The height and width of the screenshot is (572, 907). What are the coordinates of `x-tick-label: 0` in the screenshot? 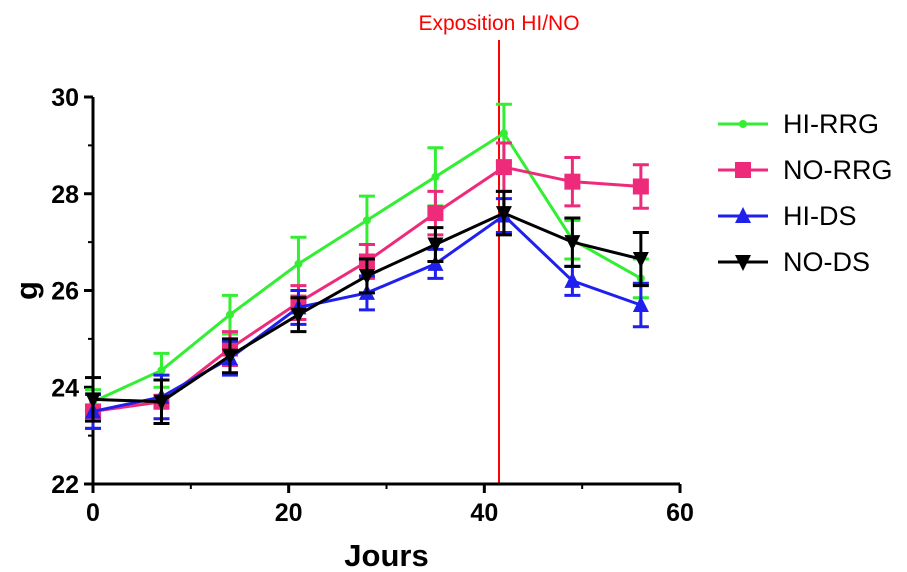 It's located at (93, 513).